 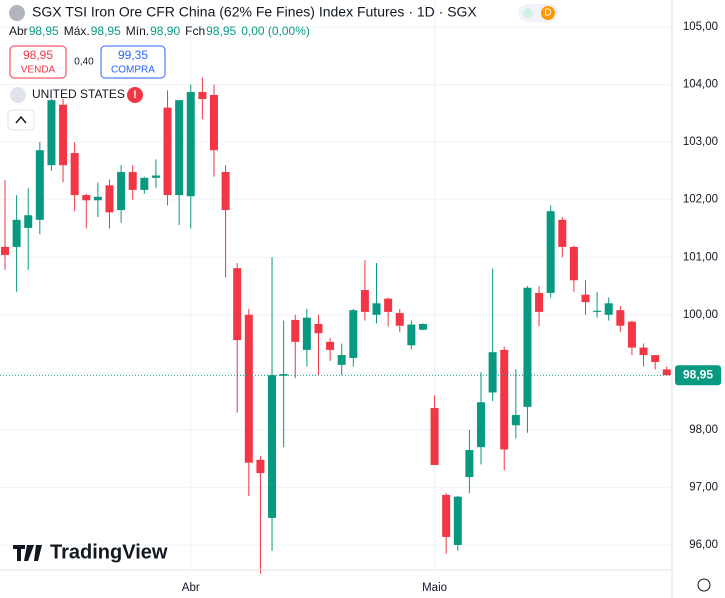 I want to click on collapse-icon, so click(x=21, y=119).